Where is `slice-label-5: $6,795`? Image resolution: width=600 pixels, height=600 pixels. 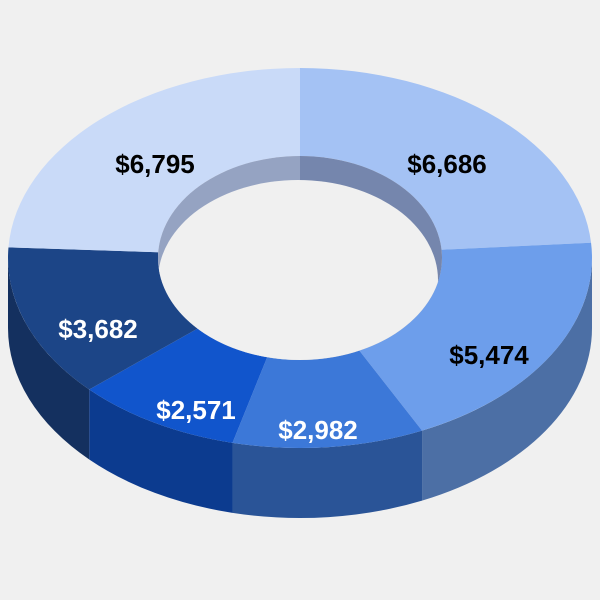
slice-label-5: $6,795 is located at coordinates (155, 164).